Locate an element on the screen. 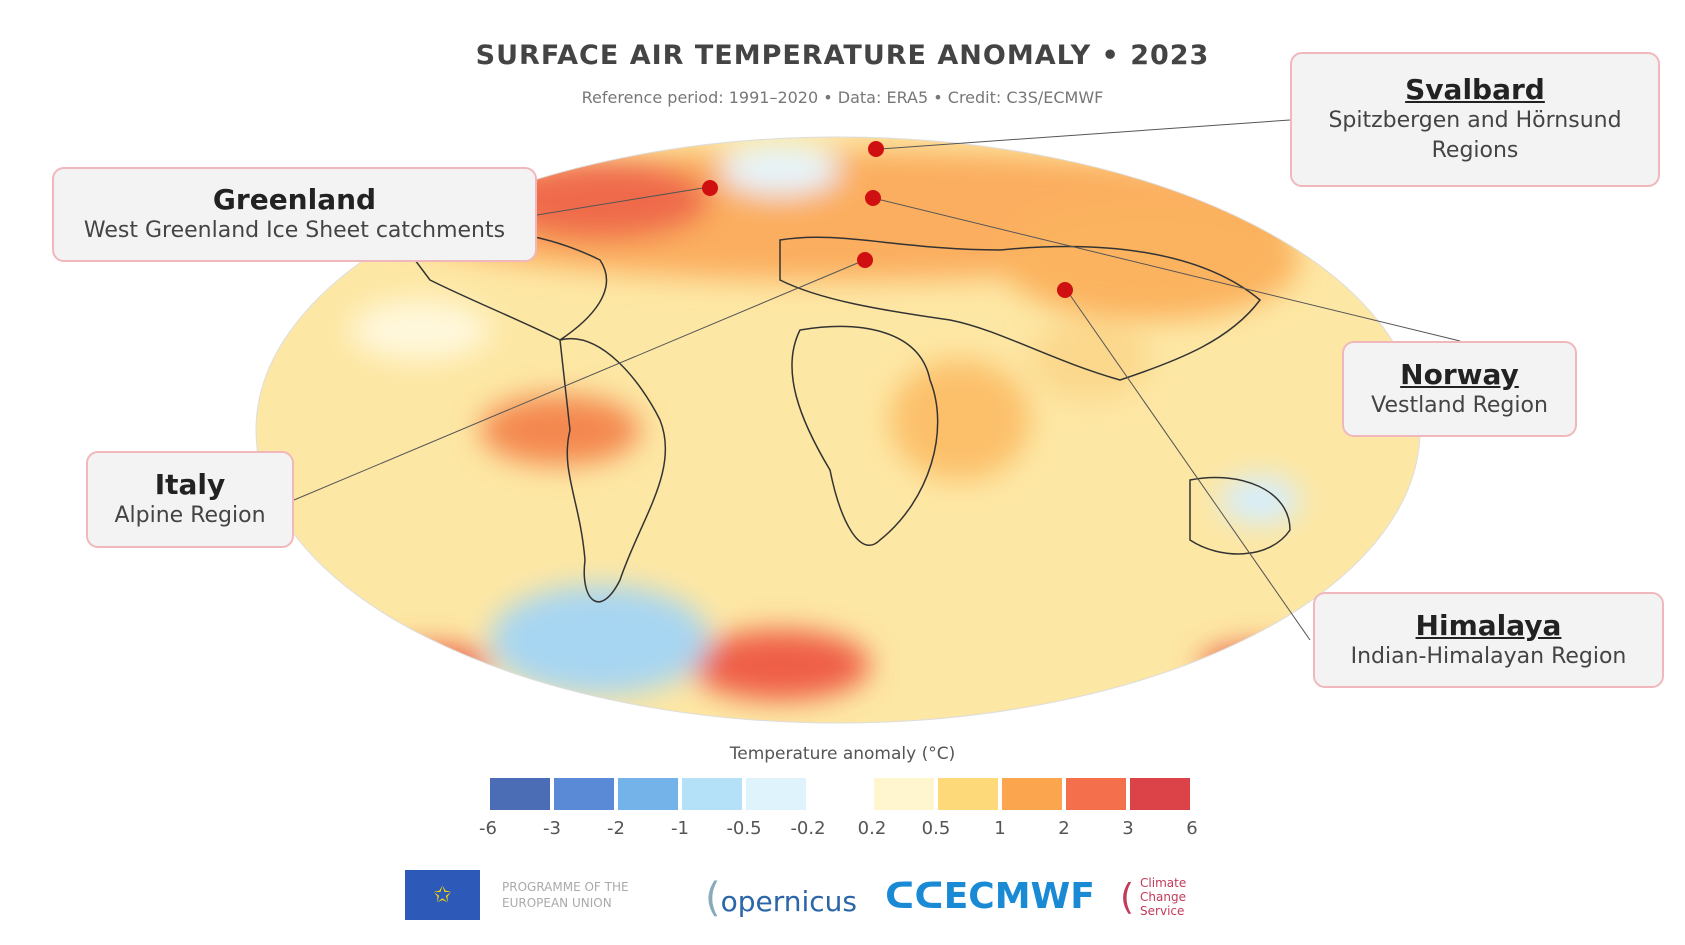 The height and width of the screenshot is (945, 1685). leader-greenland is located at coordinates (620, 201).